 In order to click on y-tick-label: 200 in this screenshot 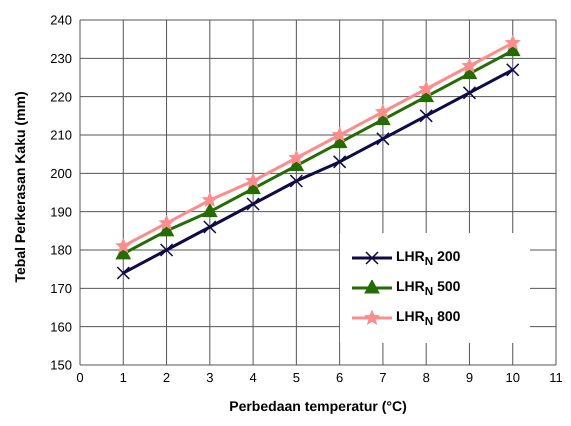, I will do `click(61, 173)`.